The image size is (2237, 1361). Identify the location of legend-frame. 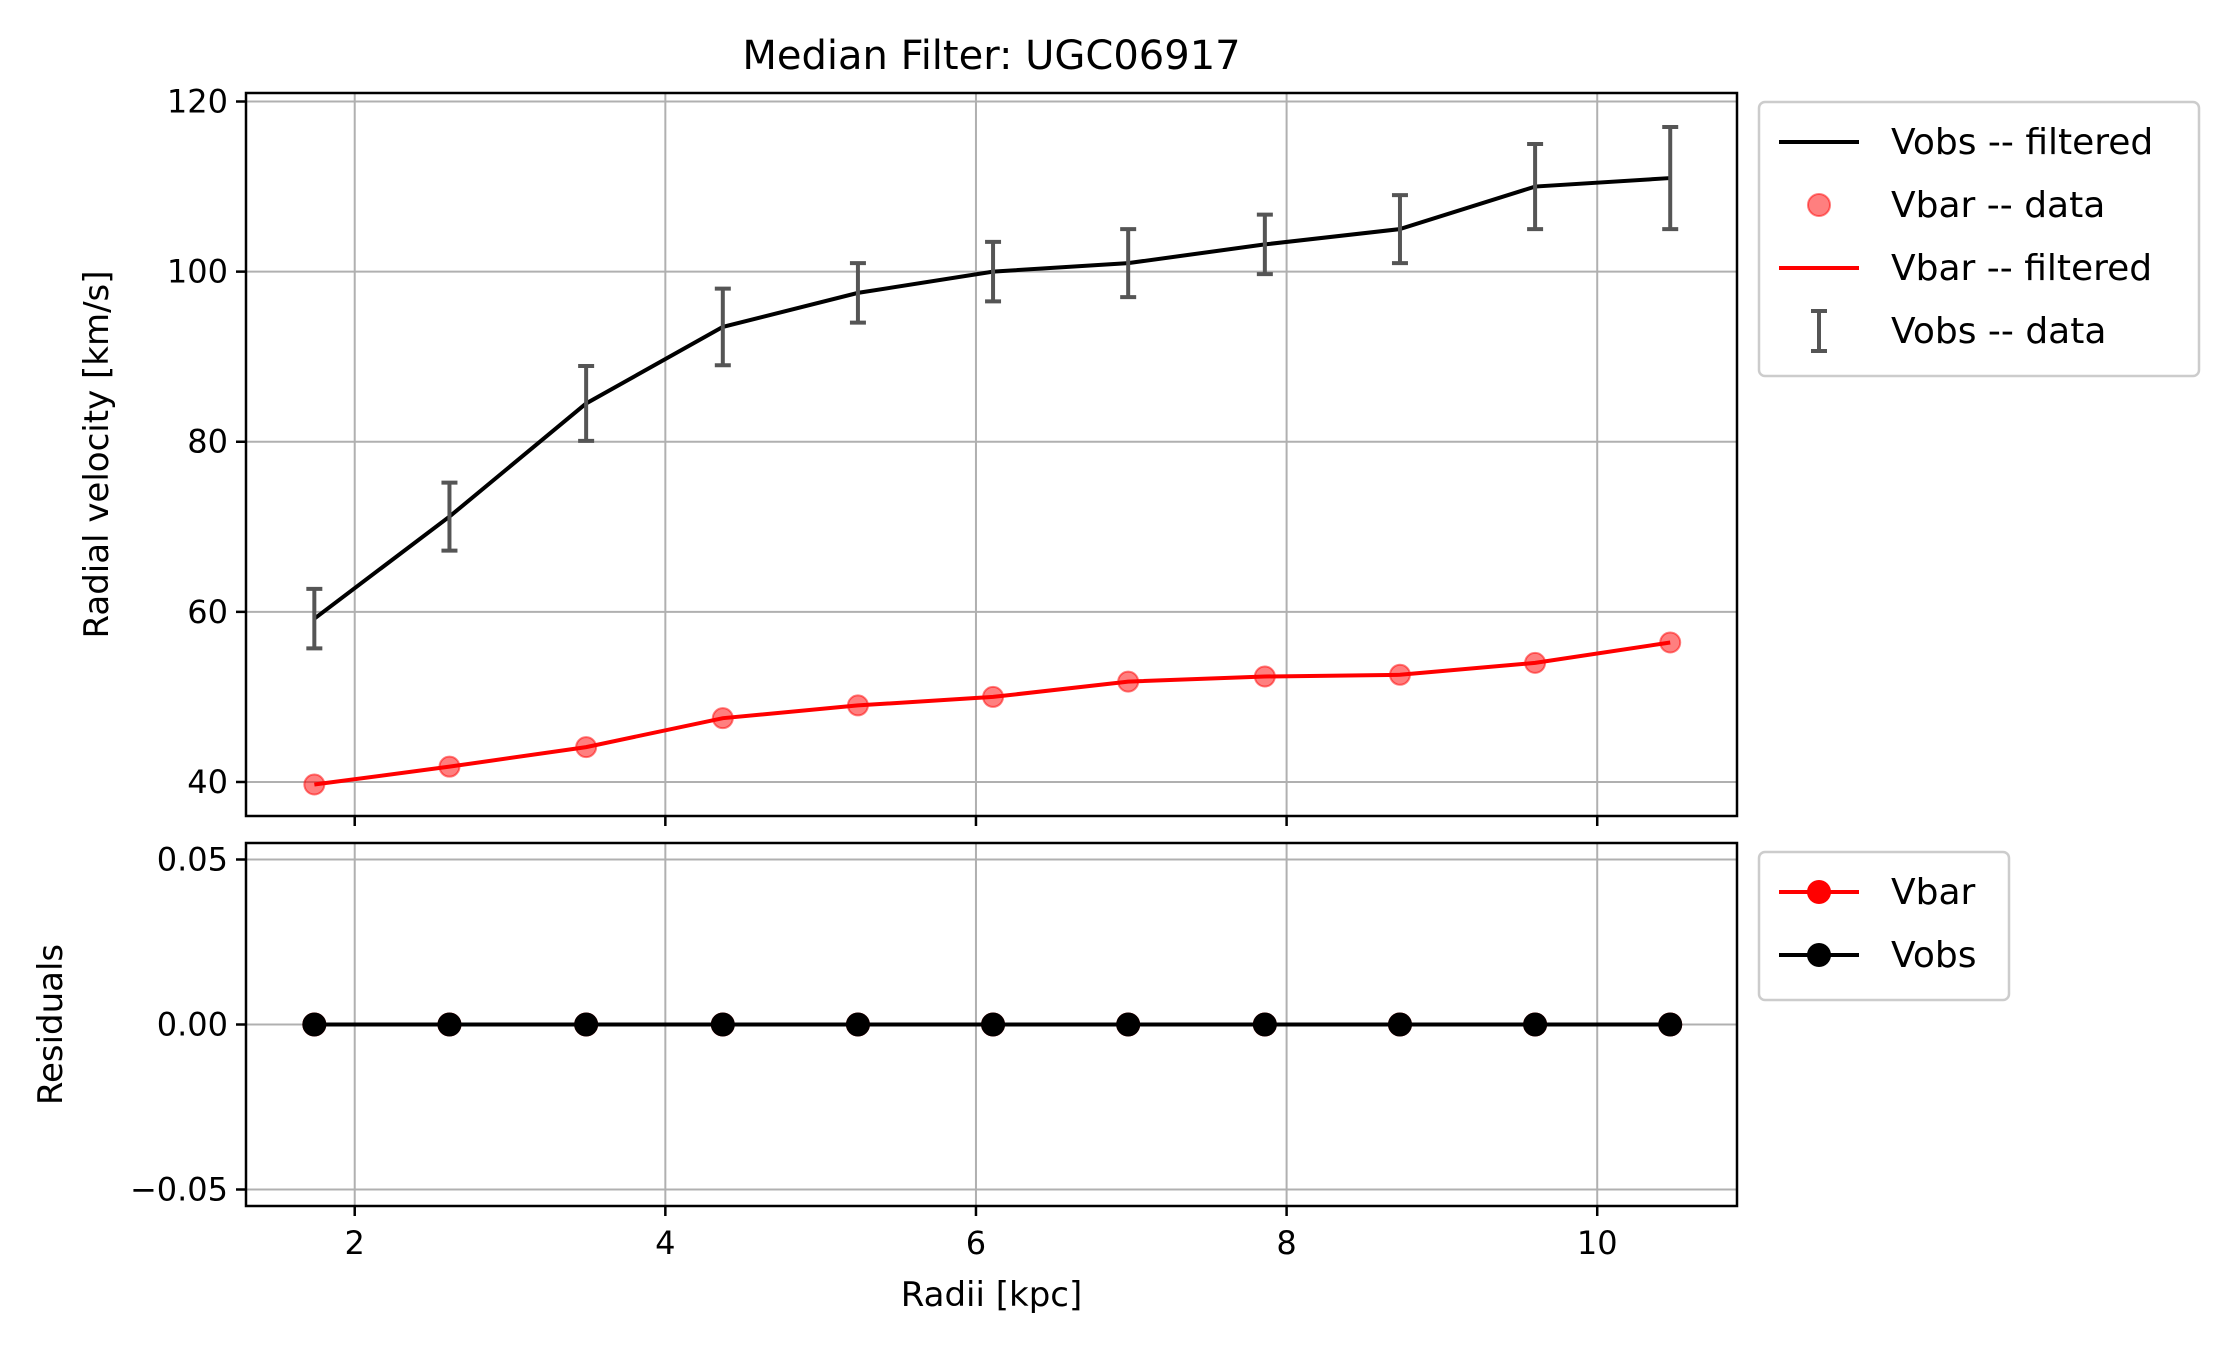
(1979, 239).